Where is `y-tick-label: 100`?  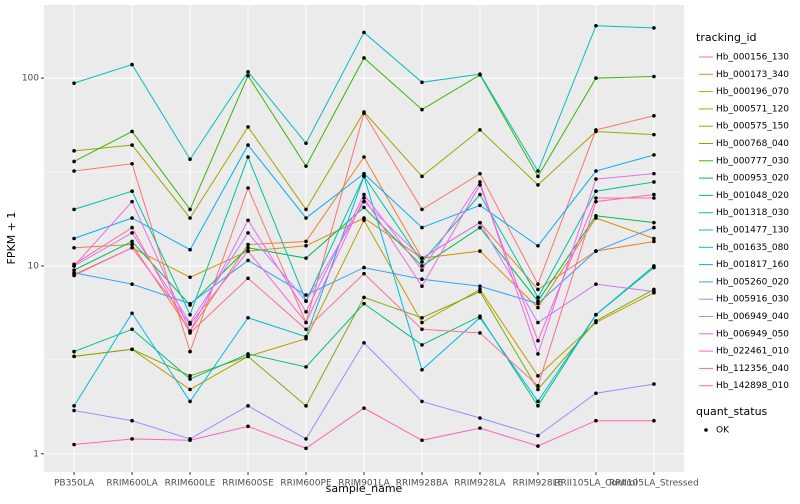 y-tick-label: 100 is located at coordinates (30, 79).